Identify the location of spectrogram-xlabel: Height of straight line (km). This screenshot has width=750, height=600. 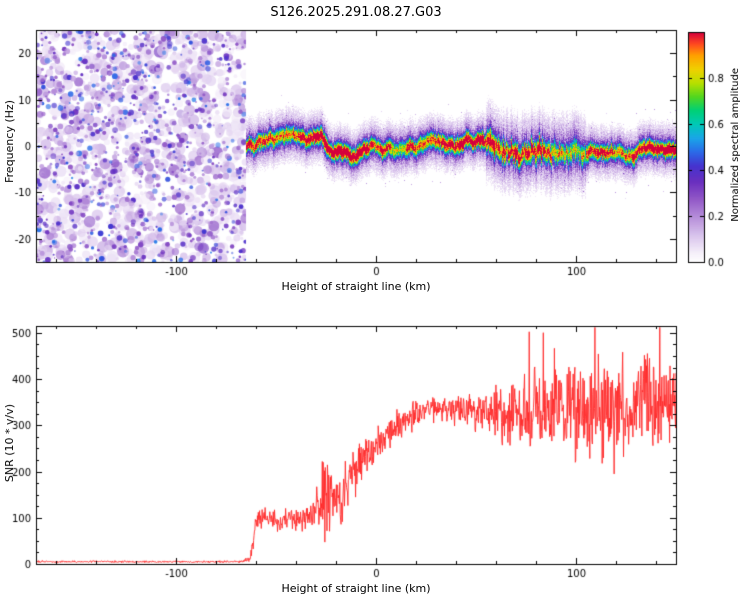
(356, 286).